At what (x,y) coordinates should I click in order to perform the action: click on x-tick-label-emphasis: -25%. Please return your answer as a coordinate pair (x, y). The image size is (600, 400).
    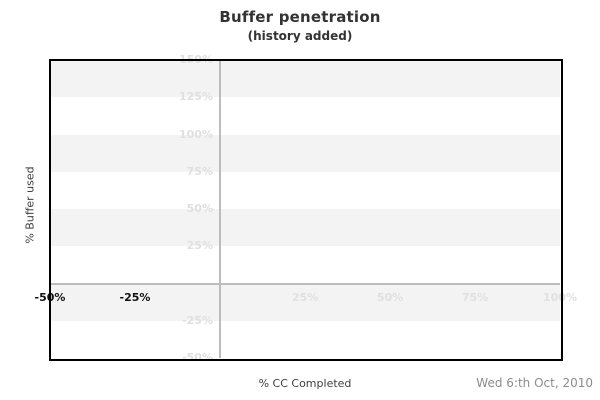
    Looking at the image, I should click on (135, 297).